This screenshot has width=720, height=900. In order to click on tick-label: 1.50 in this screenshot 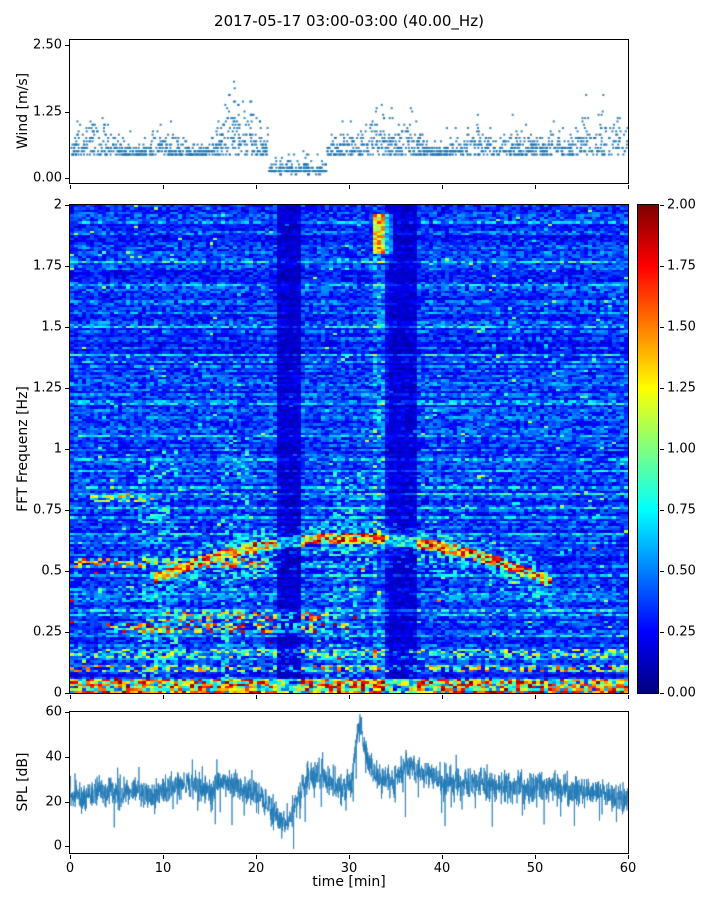, I will do `click(681, 327)`.